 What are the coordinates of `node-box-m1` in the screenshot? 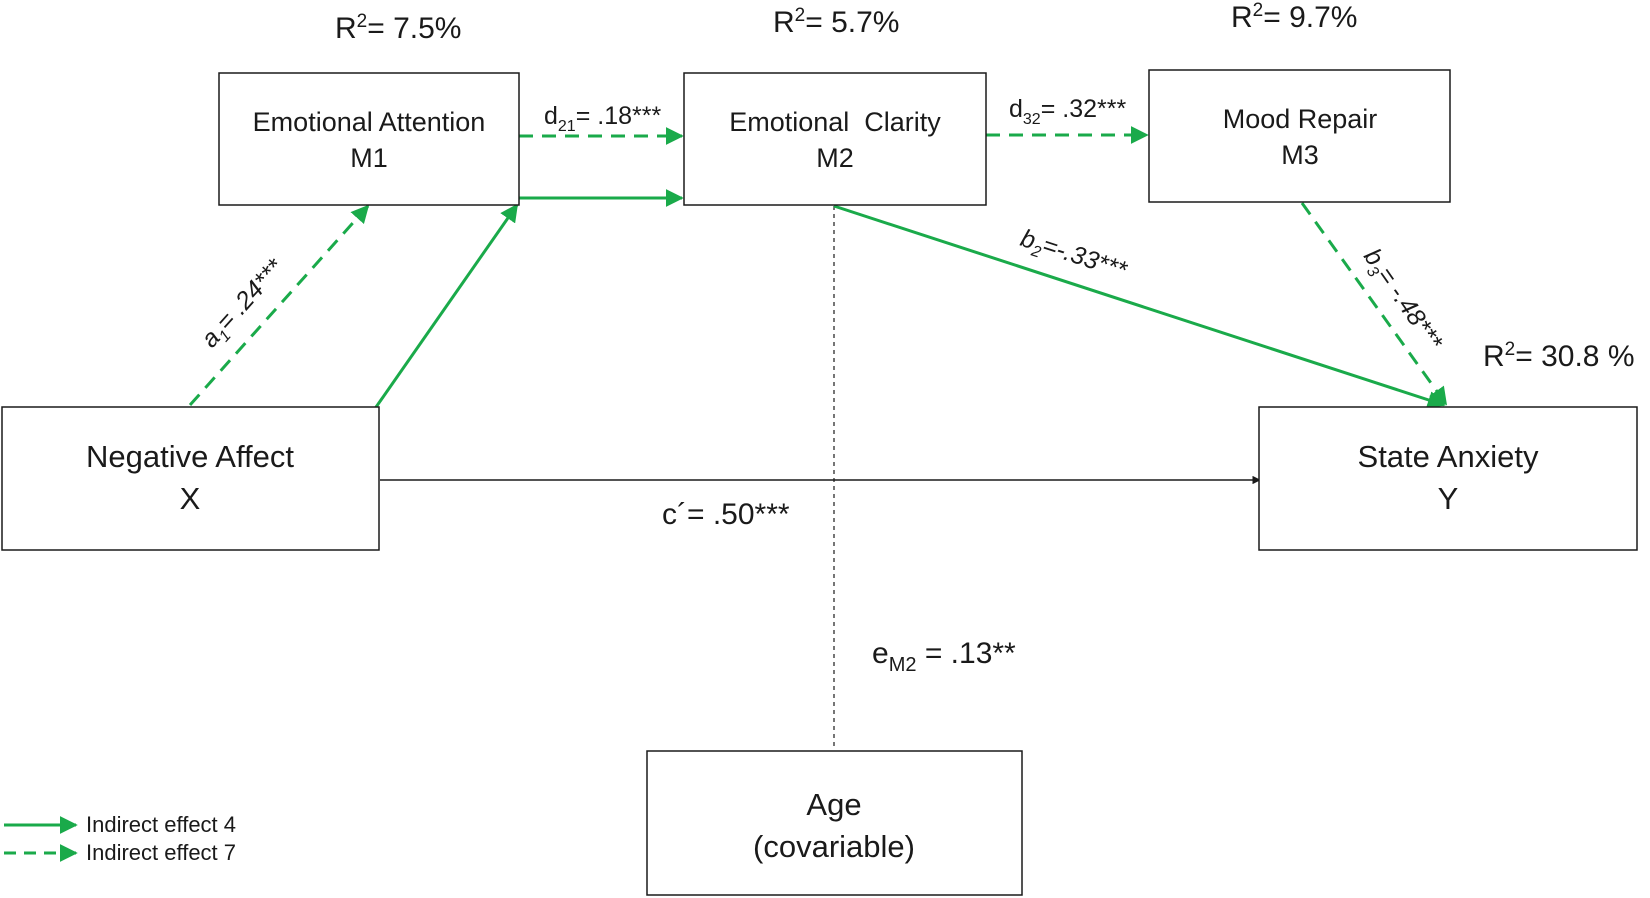 It's located at (369, 139).